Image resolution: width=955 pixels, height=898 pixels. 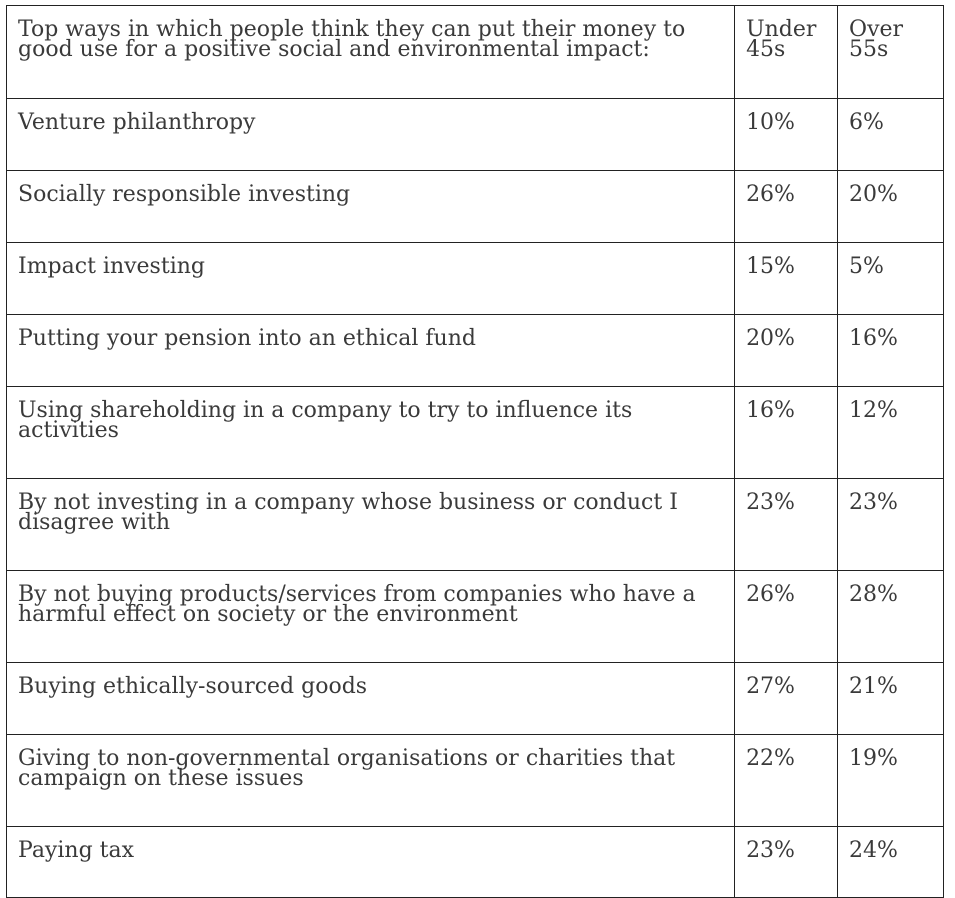 I want to click on row-over-55s-value: 12%, so click(x=890, y=432).